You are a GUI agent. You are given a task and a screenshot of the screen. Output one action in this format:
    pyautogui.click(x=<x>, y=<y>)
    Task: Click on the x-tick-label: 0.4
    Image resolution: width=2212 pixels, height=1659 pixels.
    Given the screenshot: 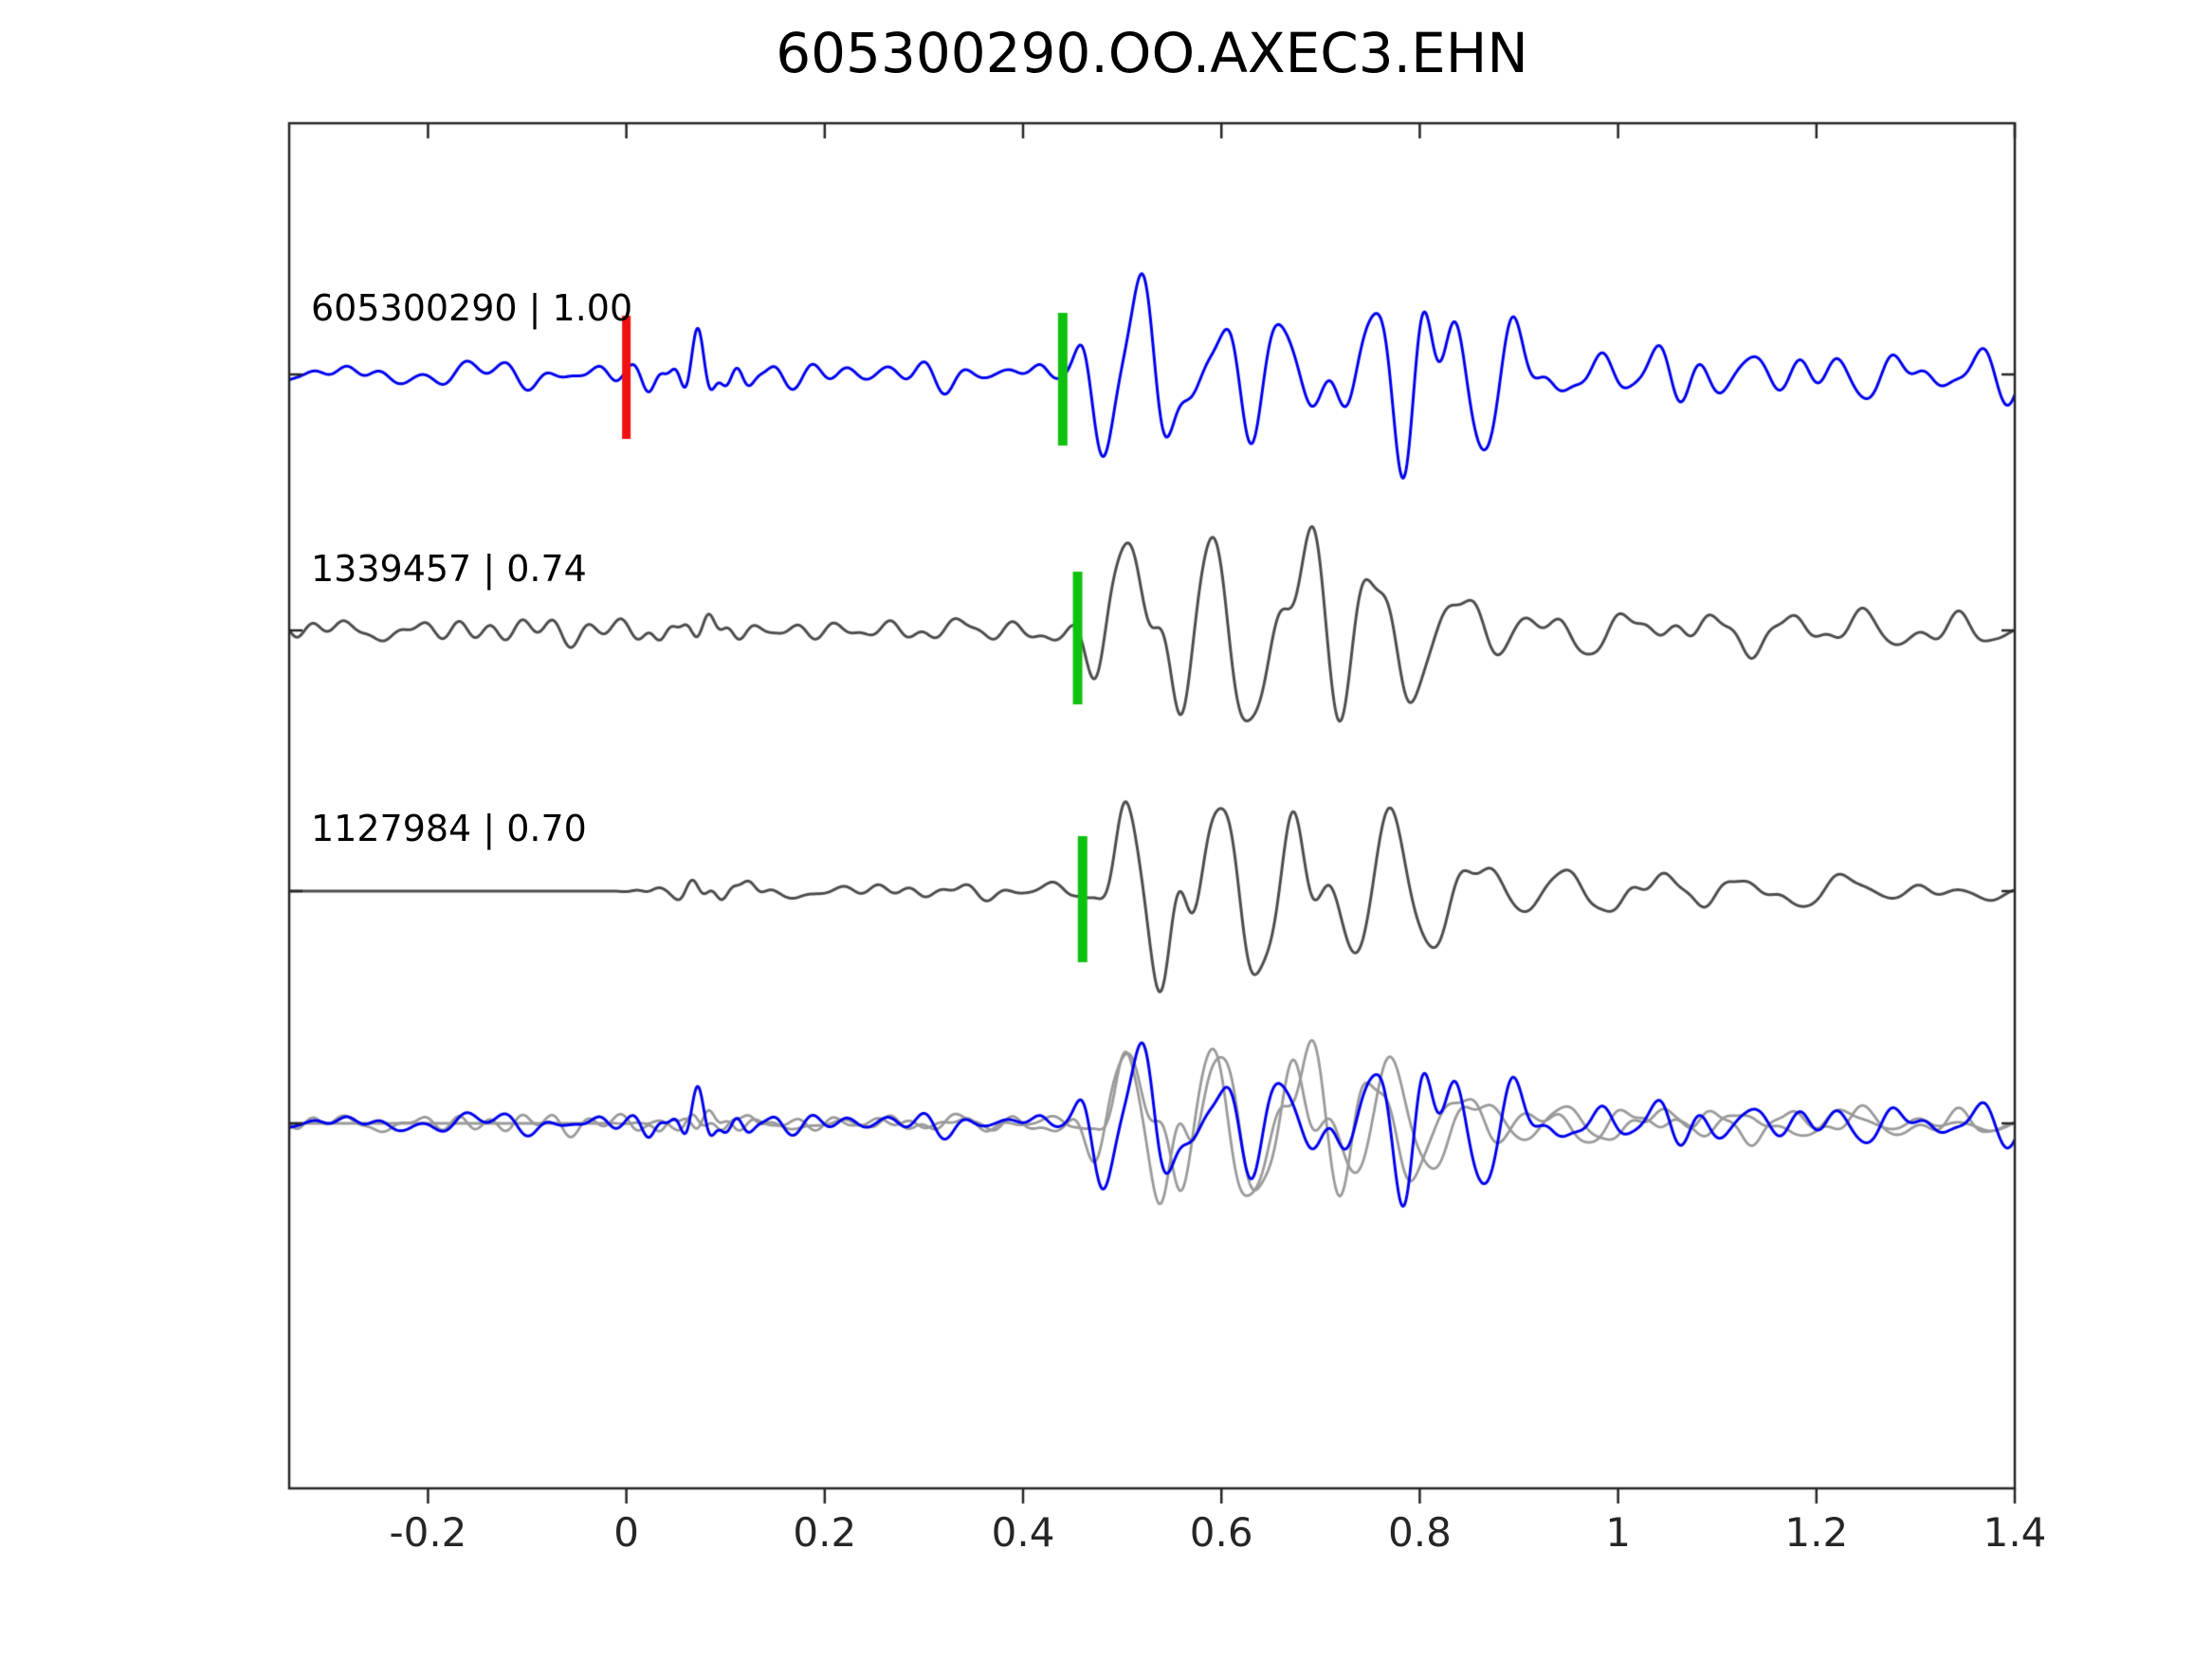 What is the action you would take?
    pyautogui.click(x=1023, y=1532)
    